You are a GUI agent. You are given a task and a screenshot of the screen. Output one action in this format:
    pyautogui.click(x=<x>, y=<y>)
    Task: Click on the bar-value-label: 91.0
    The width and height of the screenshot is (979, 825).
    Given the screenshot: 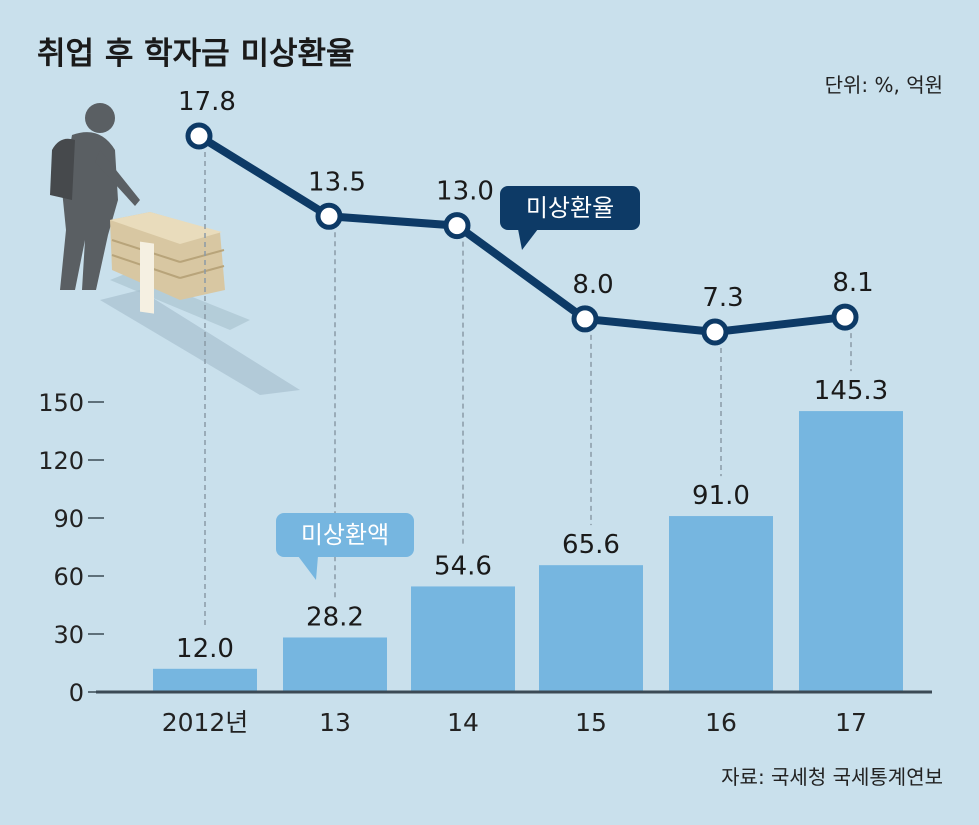 What is the action you would take?
    pyautogui.click(x=721, y=496)
    